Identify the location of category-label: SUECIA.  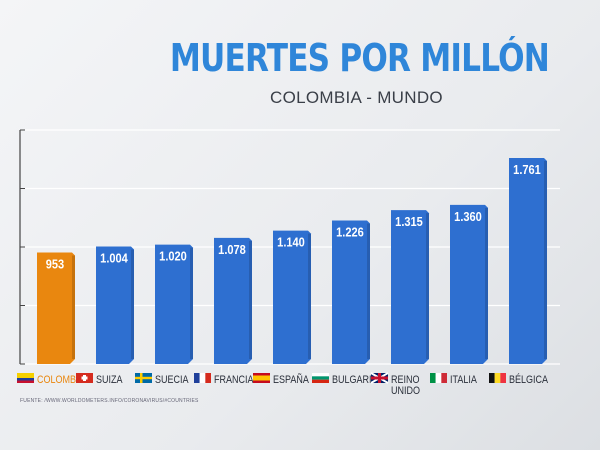
(172, 380).